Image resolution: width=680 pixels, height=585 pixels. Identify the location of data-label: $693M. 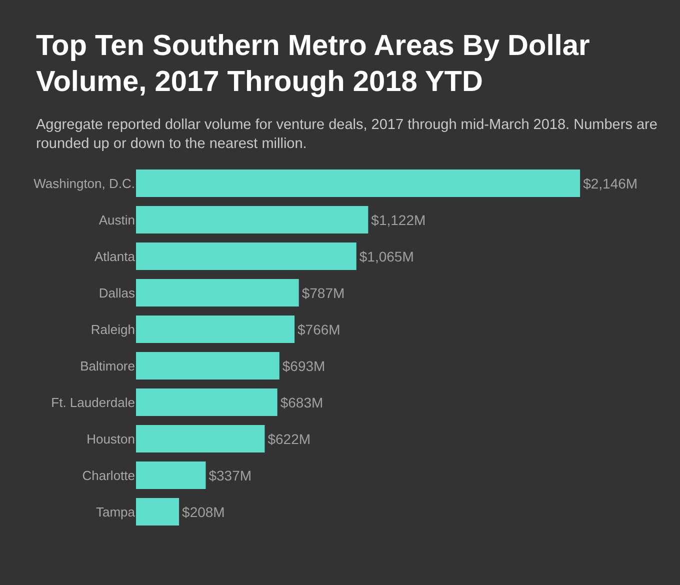
(304, 366).